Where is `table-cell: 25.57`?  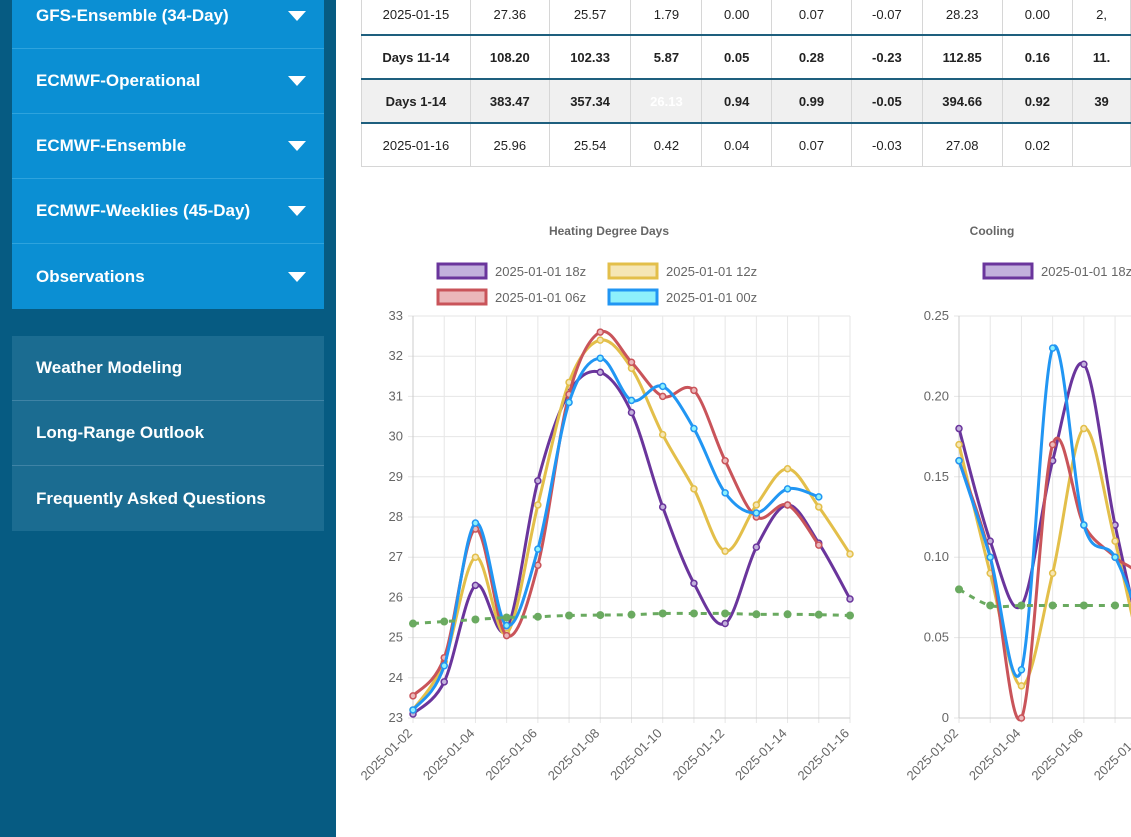
table-cell: 25.57 is located at coordinates (590, 18).